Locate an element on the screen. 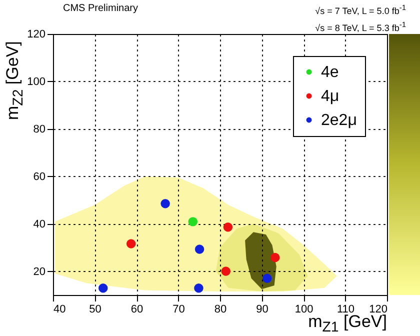 The height and width of the screenshot is (336, 420). x-tick-label: 50 is located at coordinates (95, 310).